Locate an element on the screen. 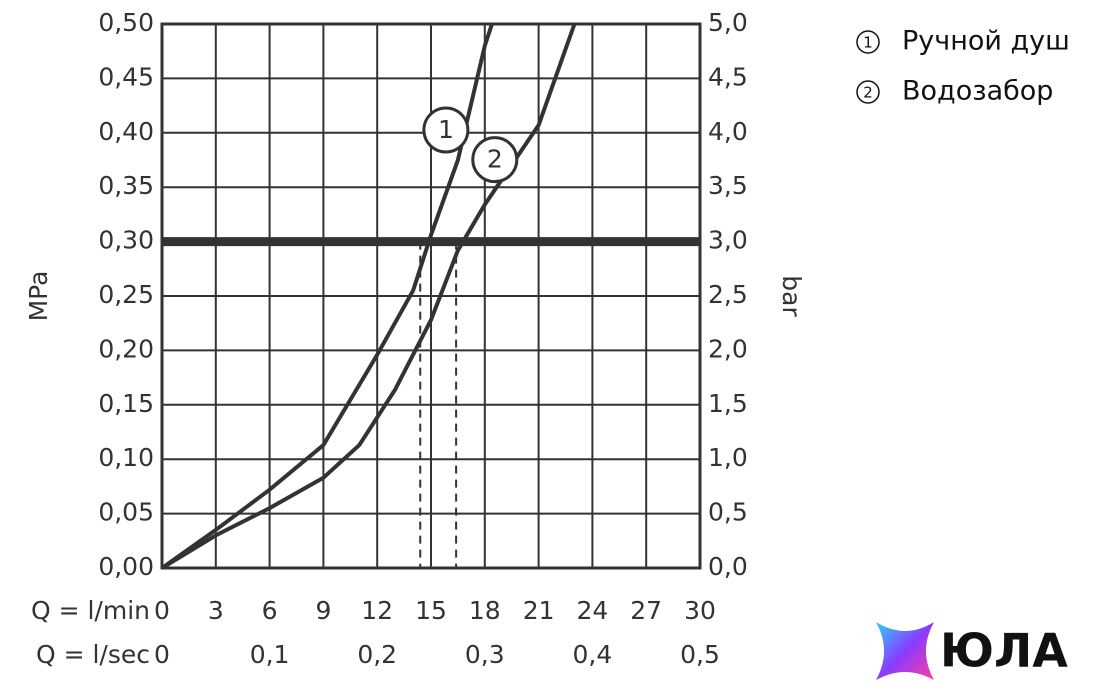  x-tick-label: 21 is located at coordinates (539, 610).